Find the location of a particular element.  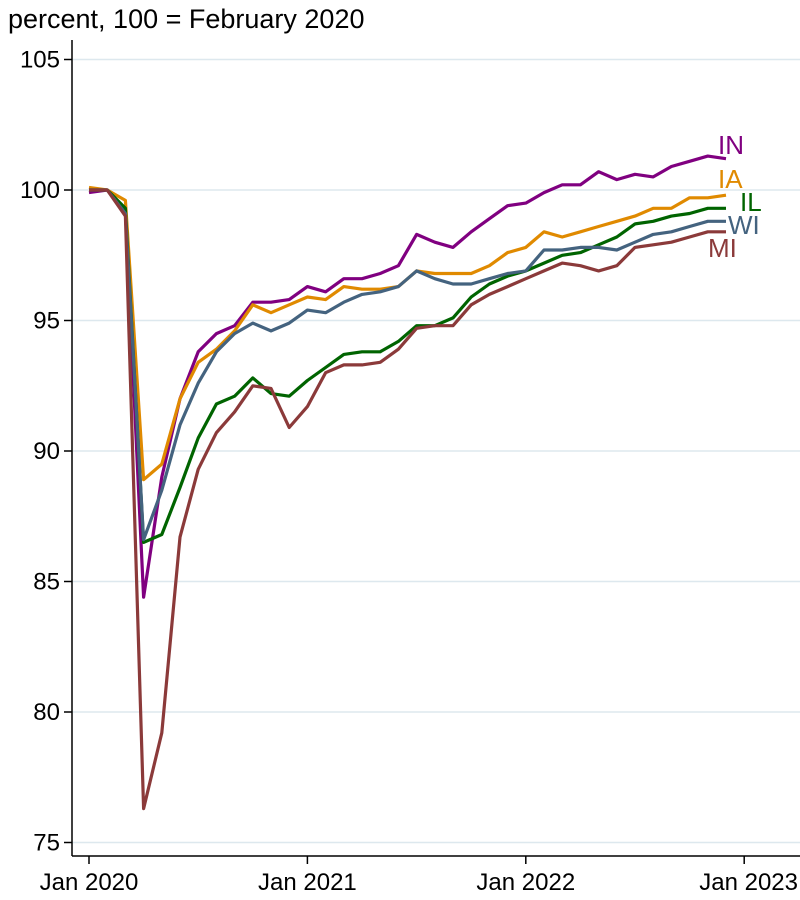

y-tick-label-85: 85 is located at coordinates (46, 582).